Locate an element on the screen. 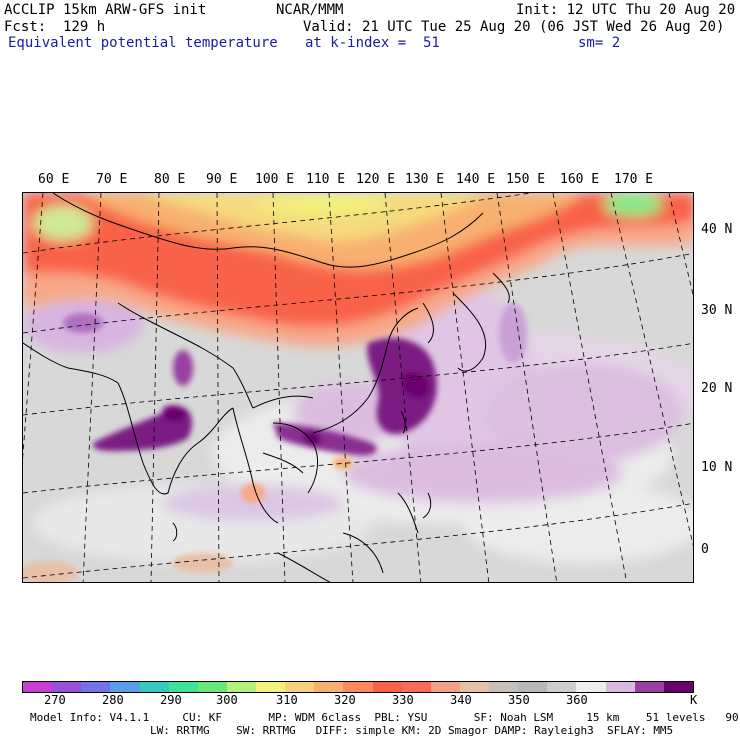  longitude-label: 130 E is located at coordinates (425, 179).